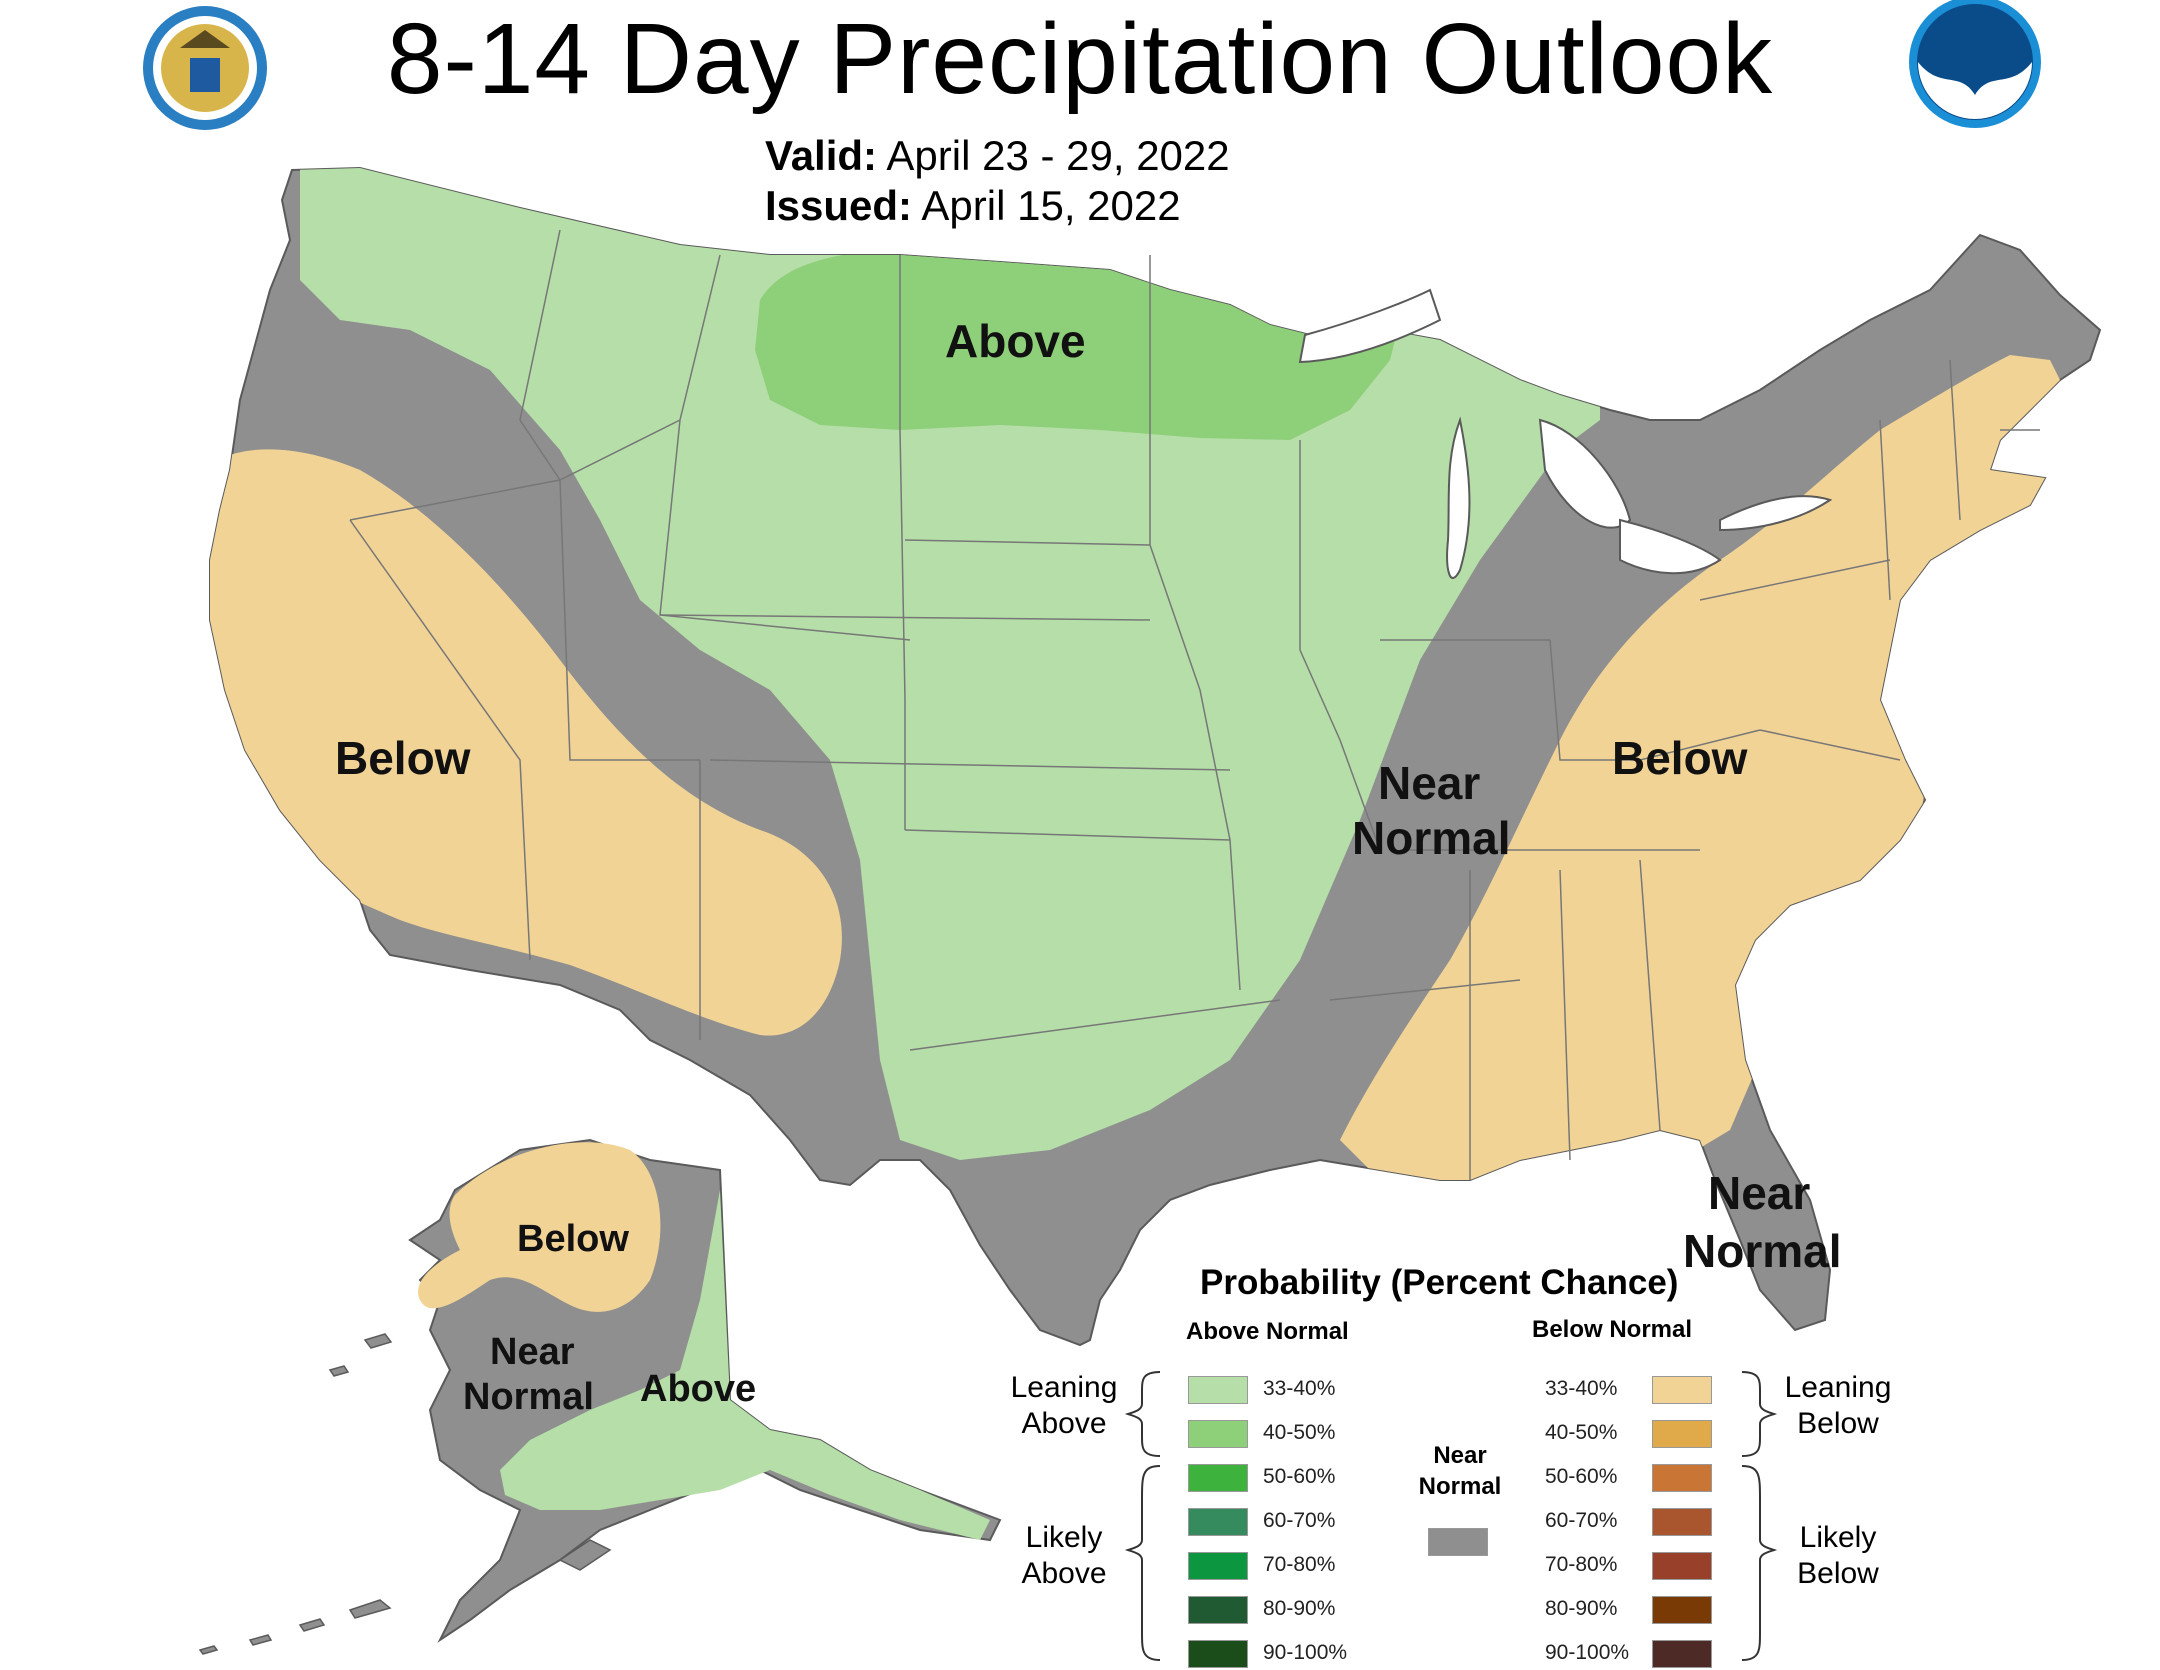  Describe the element at coordinates (403, 758) in the screenshot. I see `label-below-west: Below` at that location.